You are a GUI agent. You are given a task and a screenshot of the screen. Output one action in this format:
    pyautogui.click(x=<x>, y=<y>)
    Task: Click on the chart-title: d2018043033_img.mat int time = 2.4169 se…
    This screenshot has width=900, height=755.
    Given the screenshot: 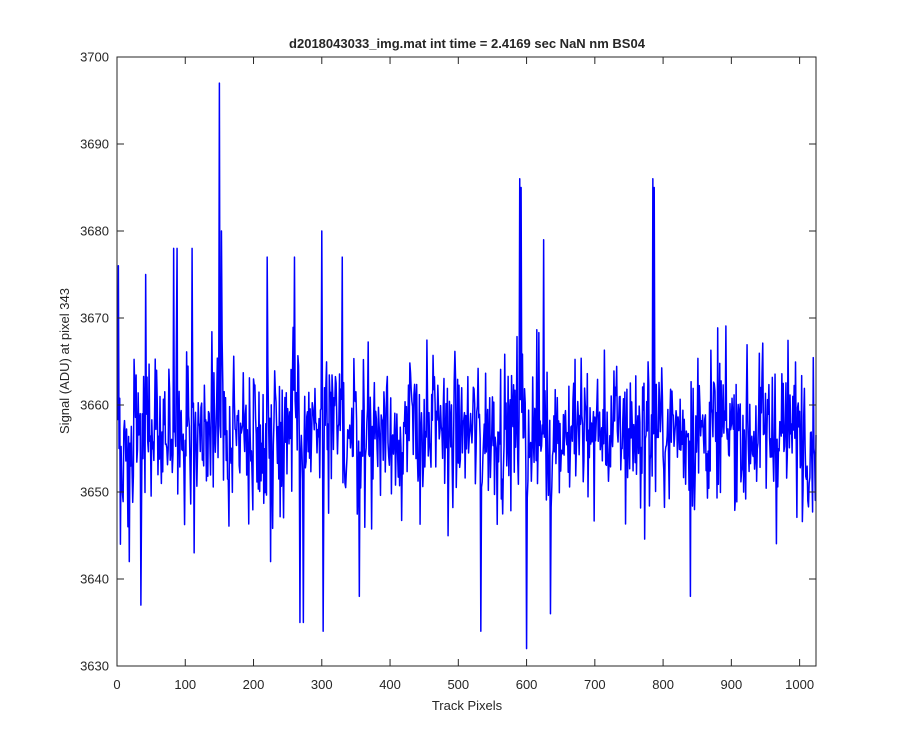 What is the action you would take?
    pyautogui.click(x=467, y=43)
    